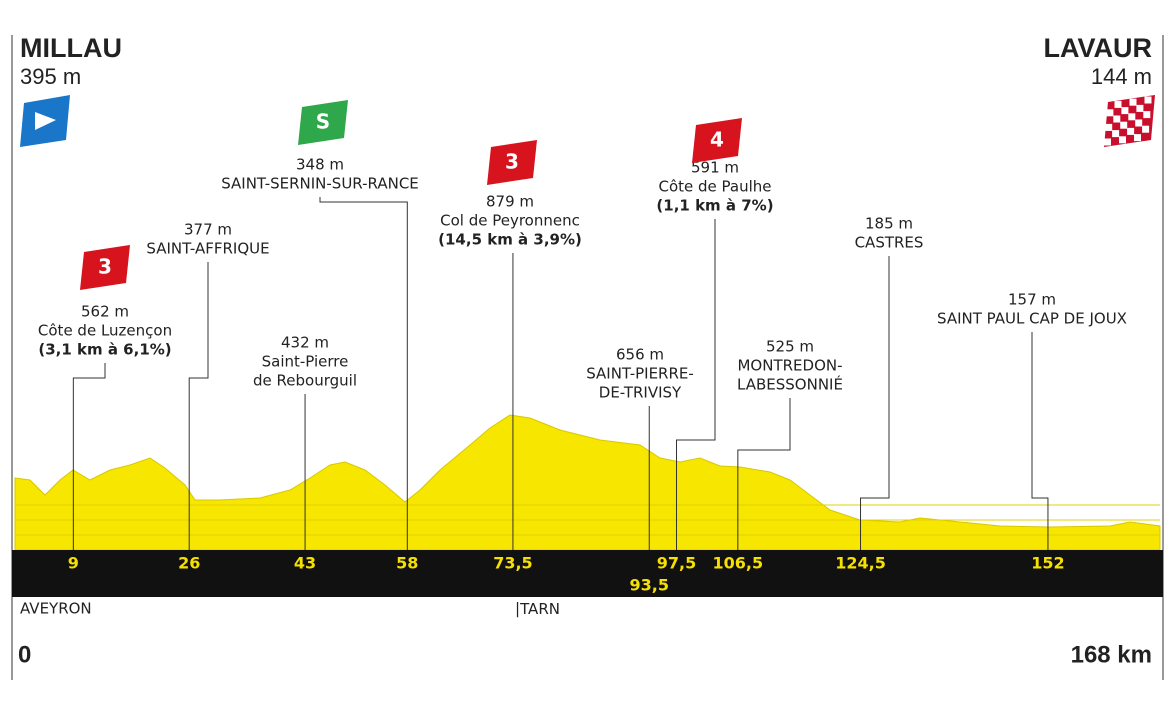  I want to click on altitude: 591 m, so click(715, 168).